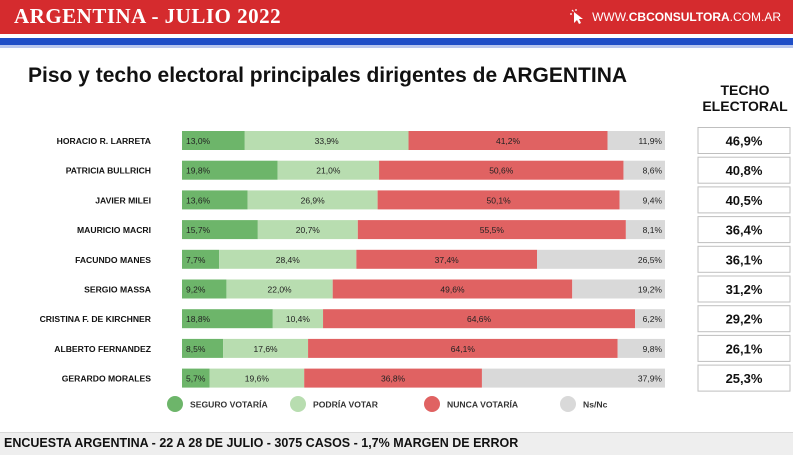 This screenshot has height=455, width=793. Describe the element at coordinates (745, 106) in the screenshot. I see `techo-header-line2: ELECTORAL` at that location.